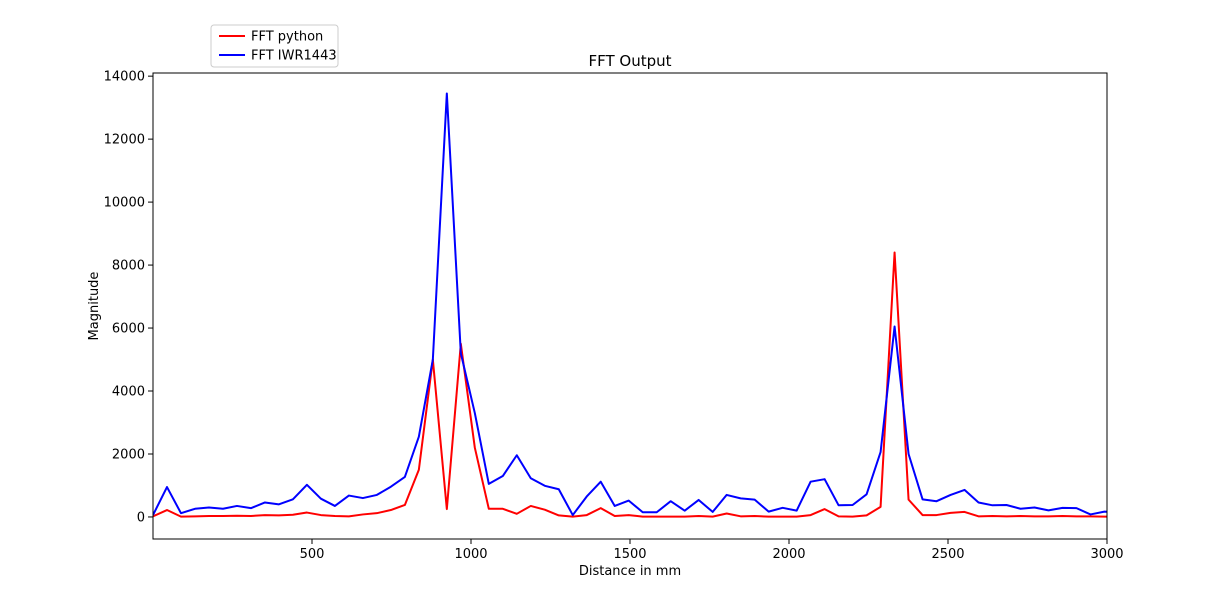 This screenshot has width=1230, height=610. What do you see at coordinates (128, 454) in the screenshot?
I see `y-tick-label: 2000` at bounding box center [128, 454].